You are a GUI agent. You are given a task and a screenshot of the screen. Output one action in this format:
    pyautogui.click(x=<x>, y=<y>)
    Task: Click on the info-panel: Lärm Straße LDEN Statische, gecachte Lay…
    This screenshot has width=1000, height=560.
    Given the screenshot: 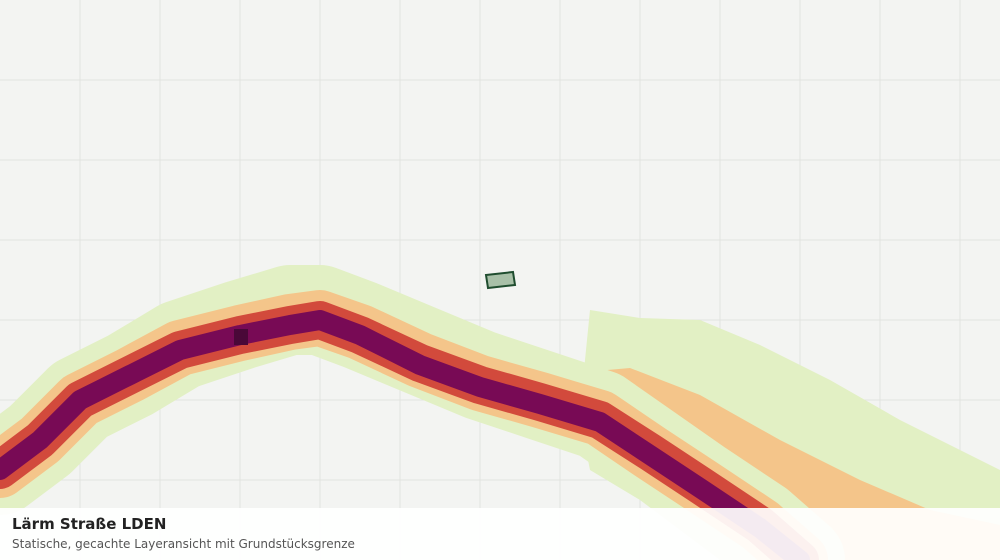 What is the action you would take?
    pyautogui.click(x=500, y=534)
    